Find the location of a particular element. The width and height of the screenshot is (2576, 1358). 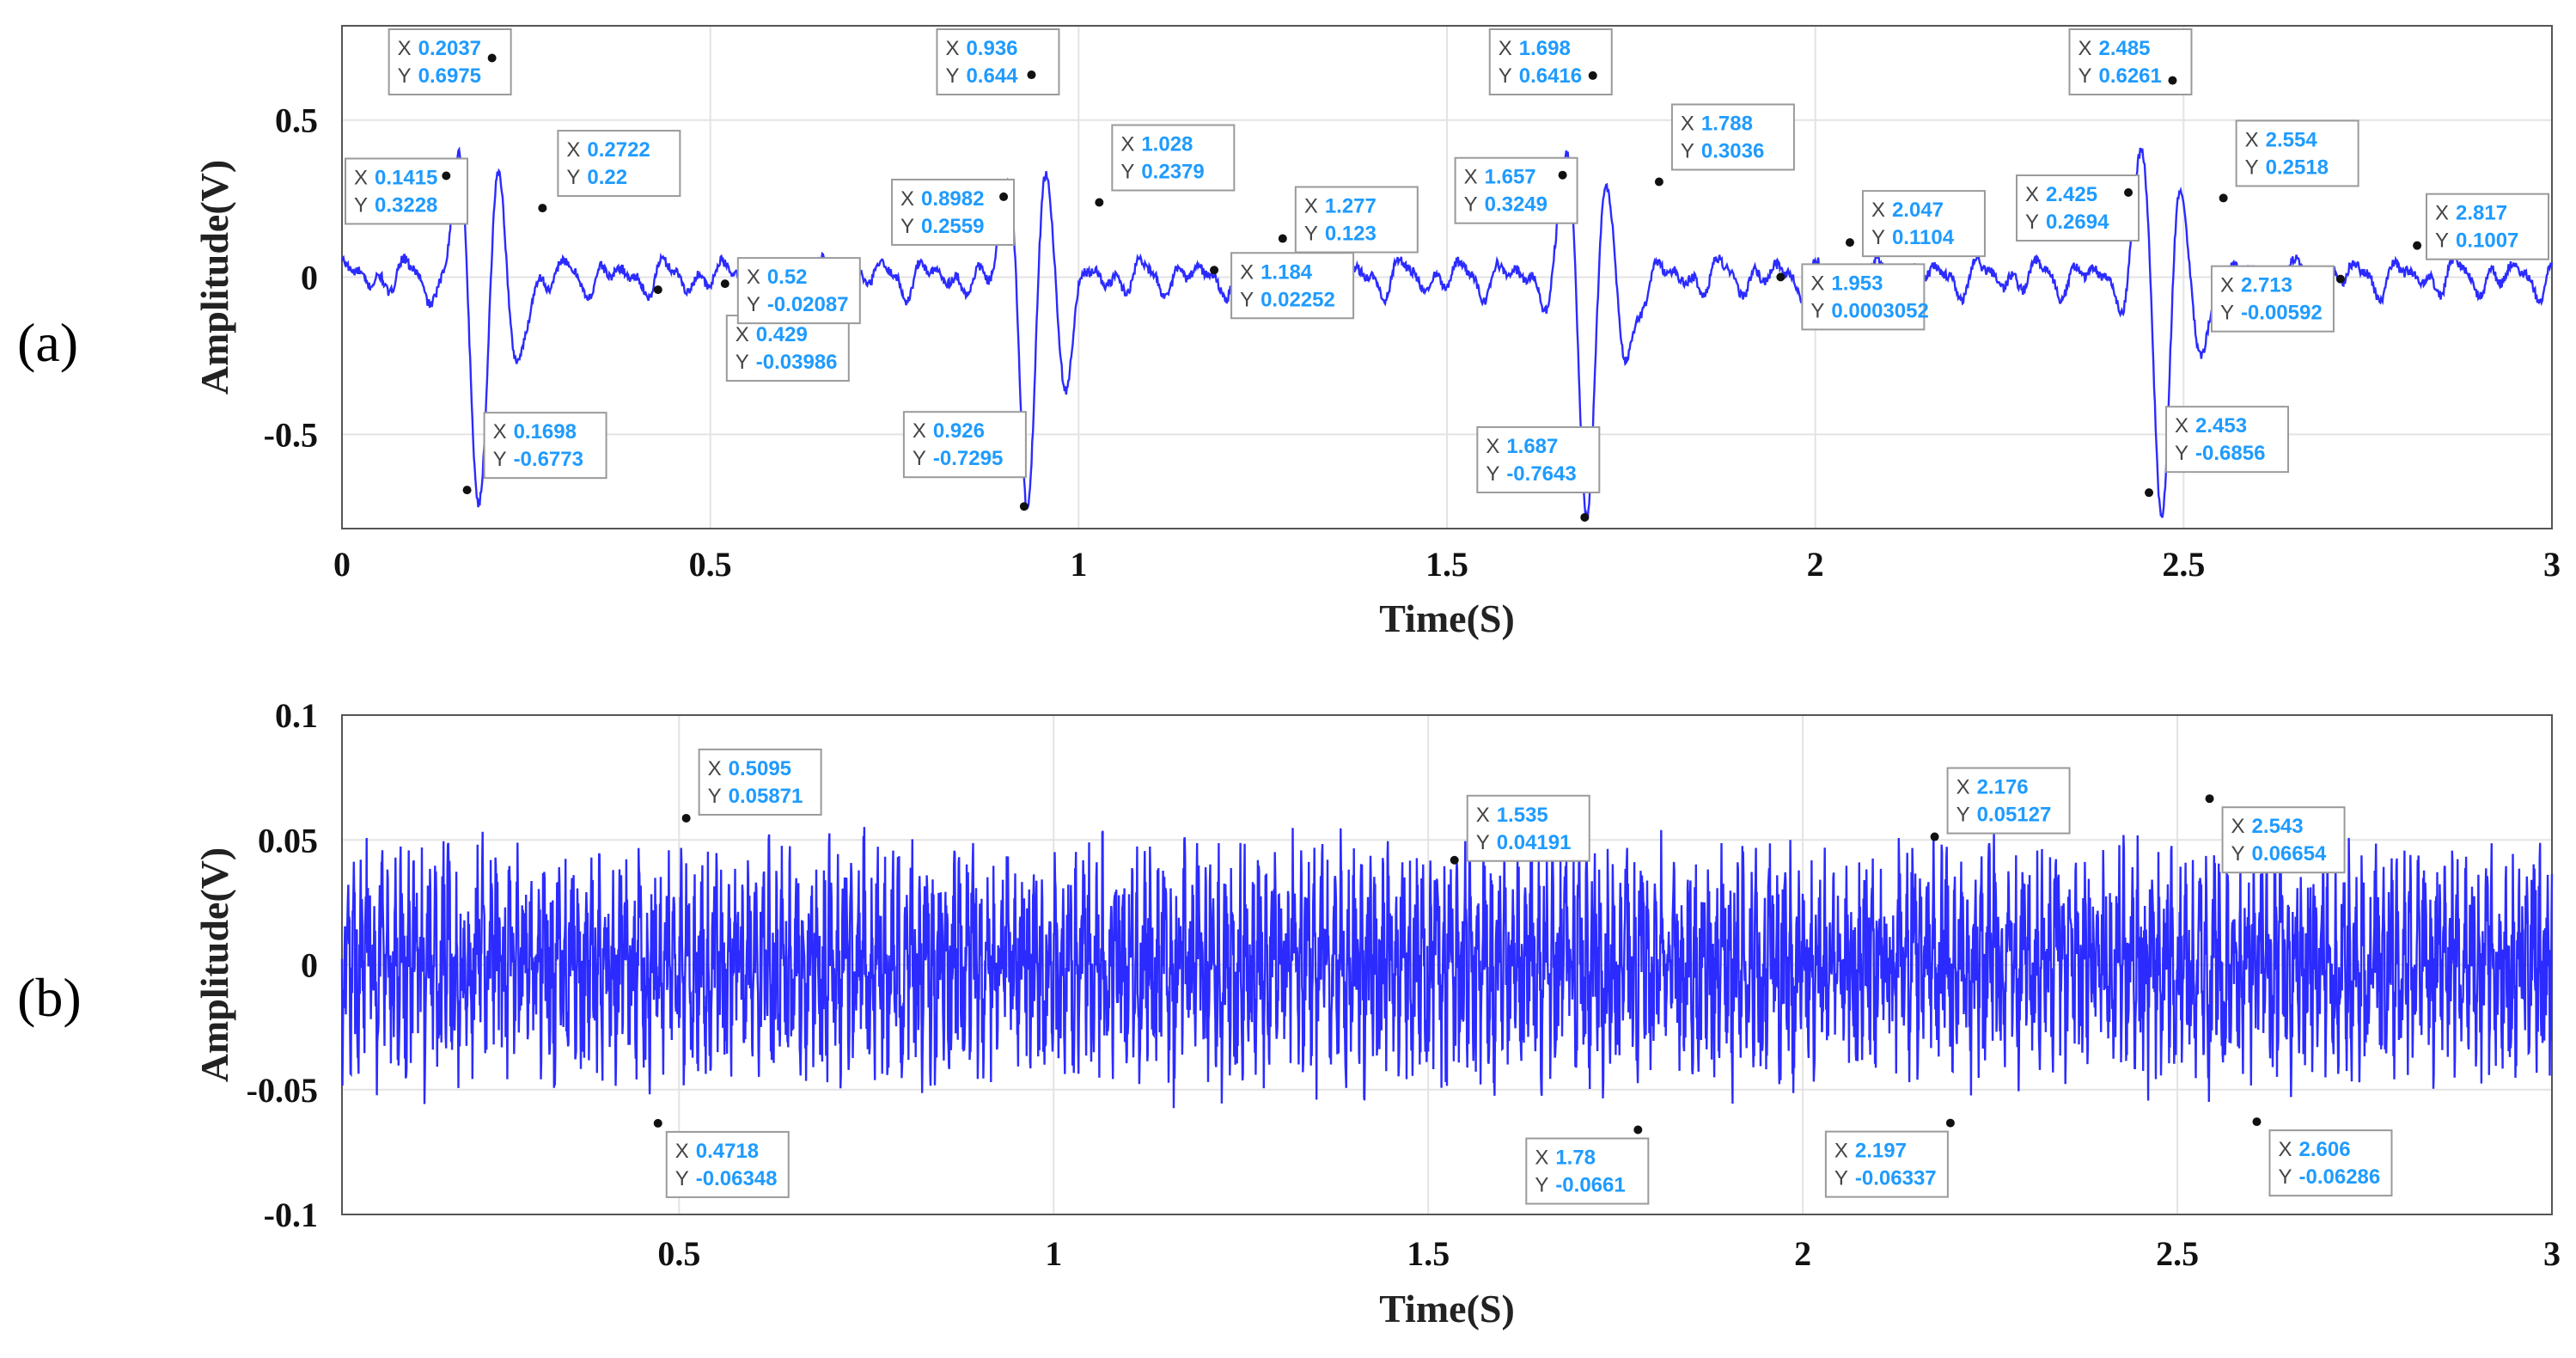

y-tick-label: 0.05 is located at coordinates (288, 840).